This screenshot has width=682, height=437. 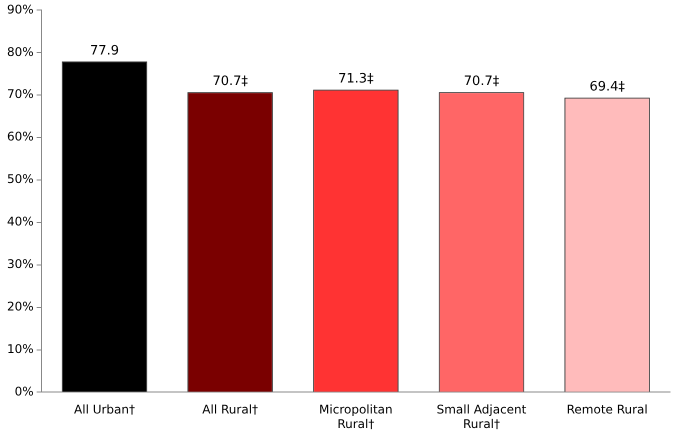 What do you see at coordinates (20, 221) in the screenshot?
I see `y-tick-label: 40%` at bounding box center [20, 221].